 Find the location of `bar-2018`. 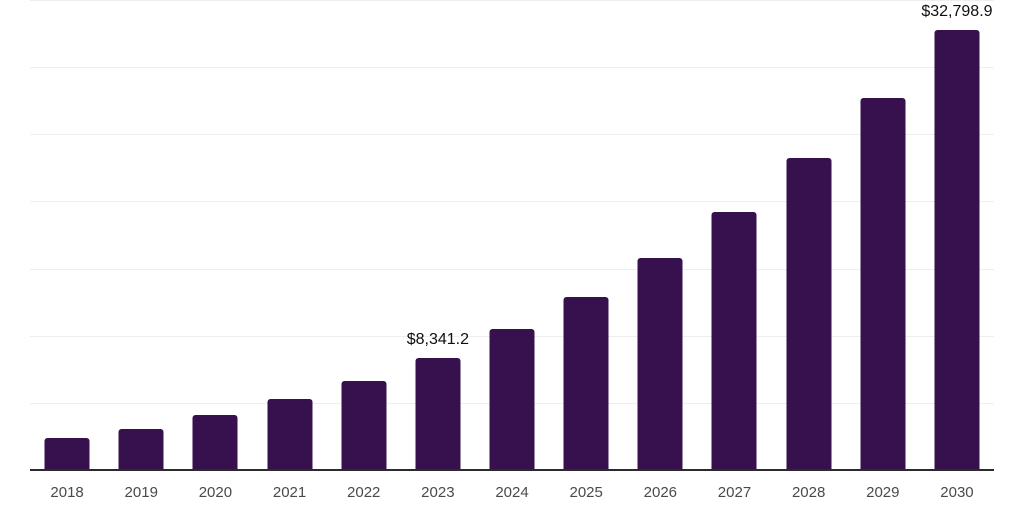

bar-2018 is located at coordinates (67, 454).